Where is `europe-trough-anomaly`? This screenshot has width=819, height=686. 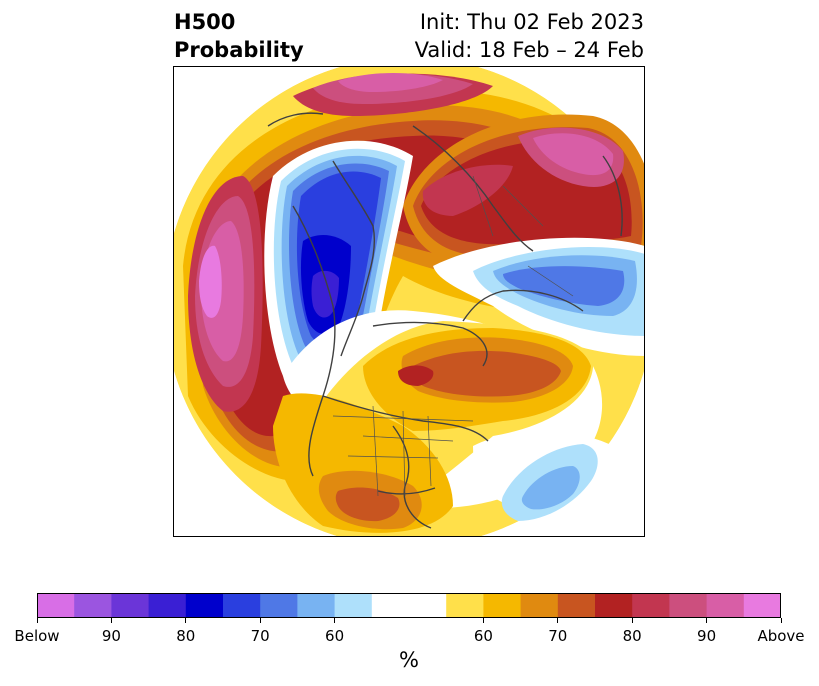
europe-trough-anomaly is located at coordinates (539, 296).